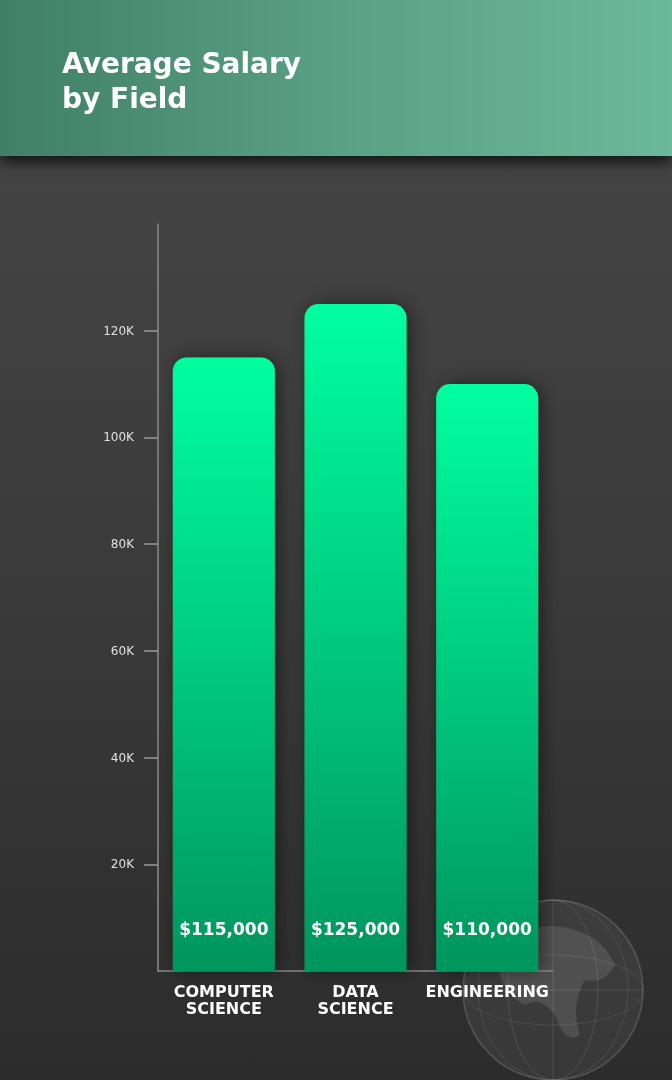  Describe the element at coordinates (487, 928) in the screenshot. I see `data-label: $110,000` at that location.